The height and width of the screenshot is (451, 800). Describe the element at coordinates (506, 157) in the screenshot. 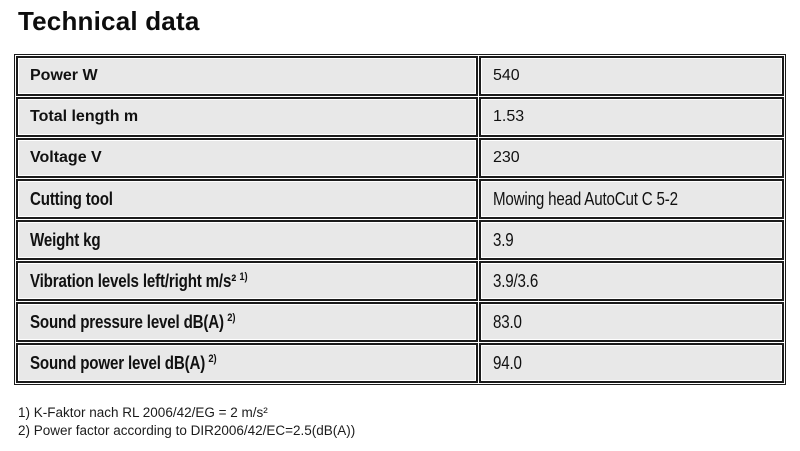

I see `spec-value: 230` at that location.